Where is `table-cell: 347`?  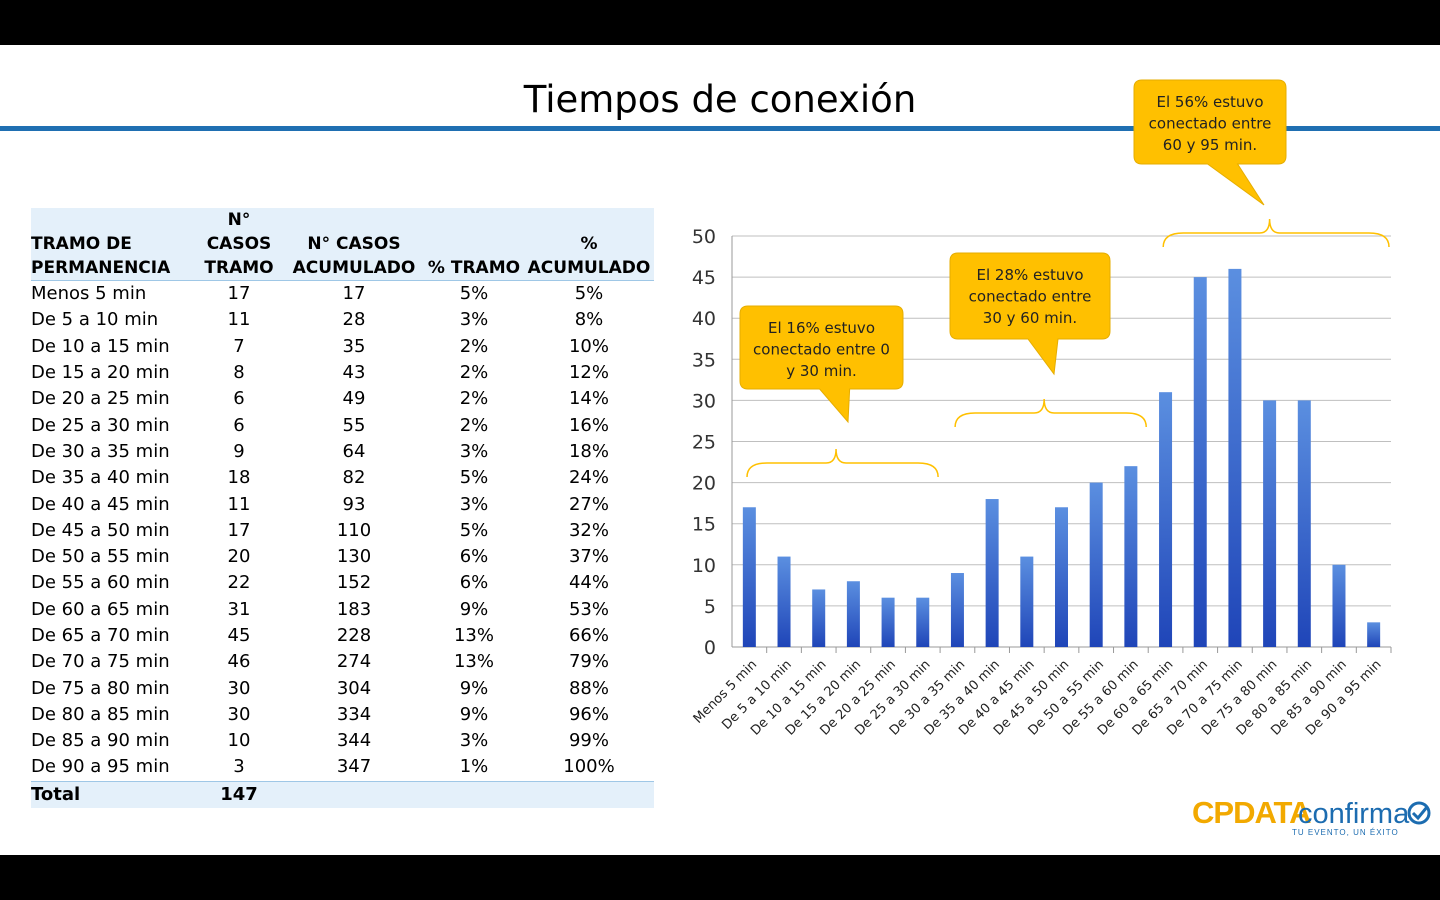 table-cell: 347 is located at coordinates (354, 767).